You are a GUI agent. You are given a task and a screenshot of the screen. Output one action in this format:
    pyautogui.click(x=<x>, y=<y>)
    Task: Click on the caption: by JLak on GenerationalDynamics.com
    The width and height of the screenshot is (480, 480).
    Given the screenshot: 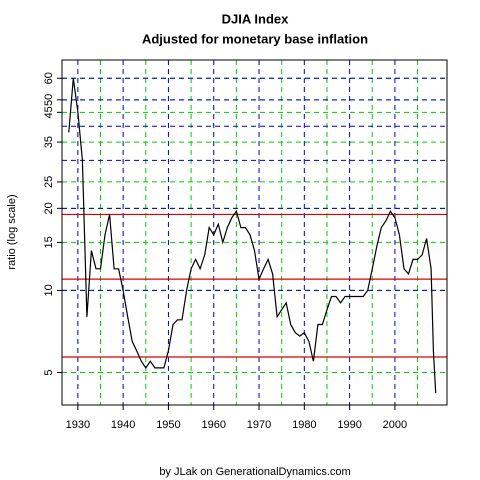 What is the action you would take?
    pyautogui.click(x=254, y=472)
    